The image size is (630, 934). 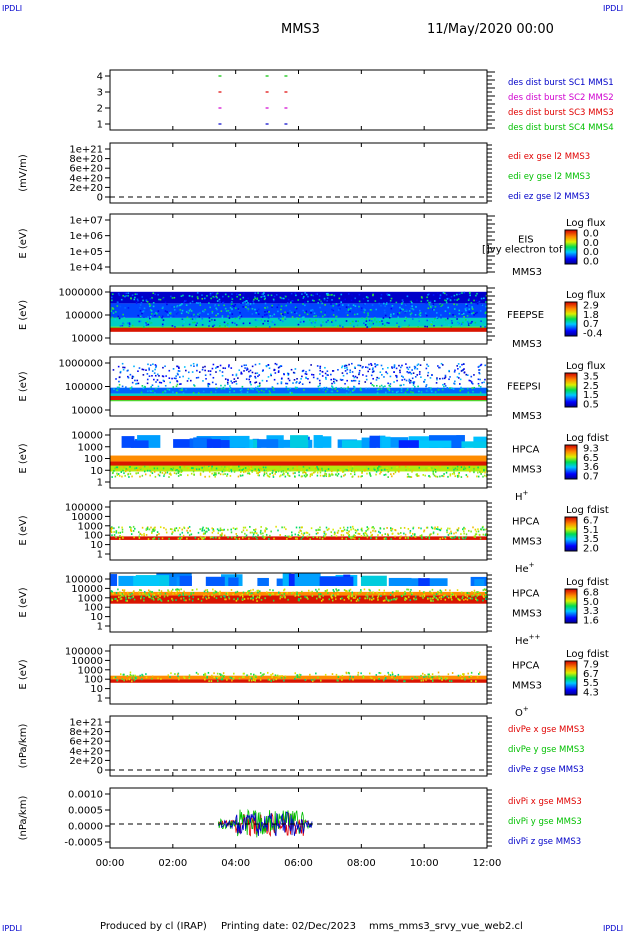 What do you see at coordinates (86, 252) in the screenshot?
I see `y-tick-label: 1e+05` at bounding box center [86, 252].